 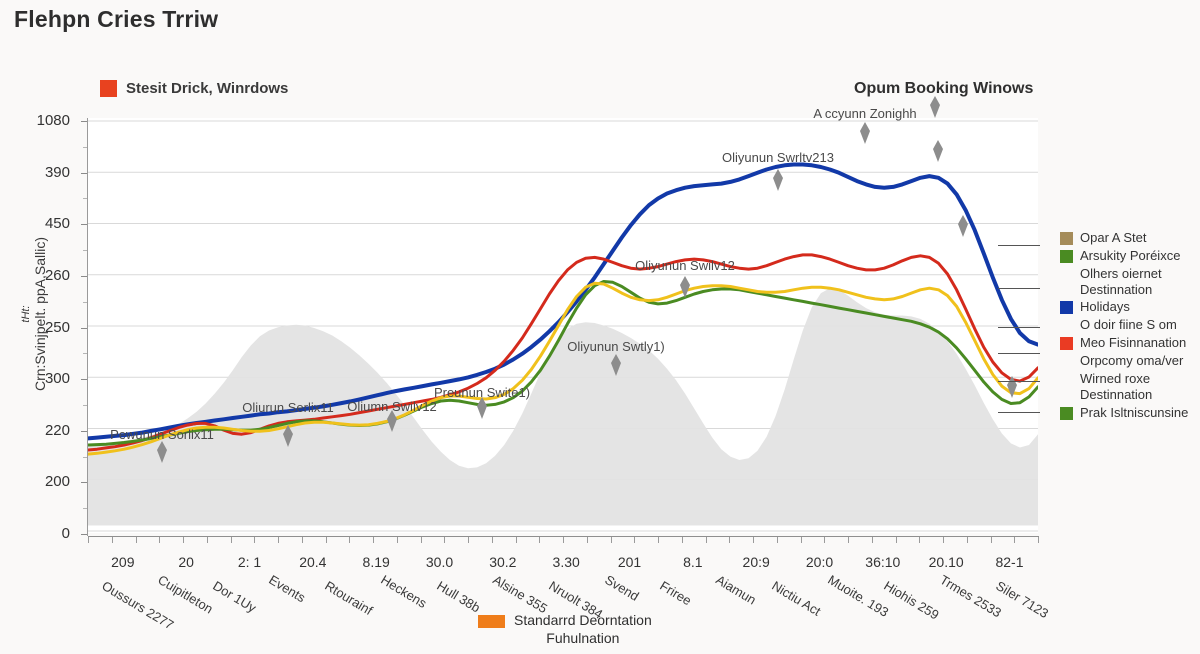 I want to click on top-legend-stesit: Stesit Drick, Winrdows, so click(x=194, y=88).